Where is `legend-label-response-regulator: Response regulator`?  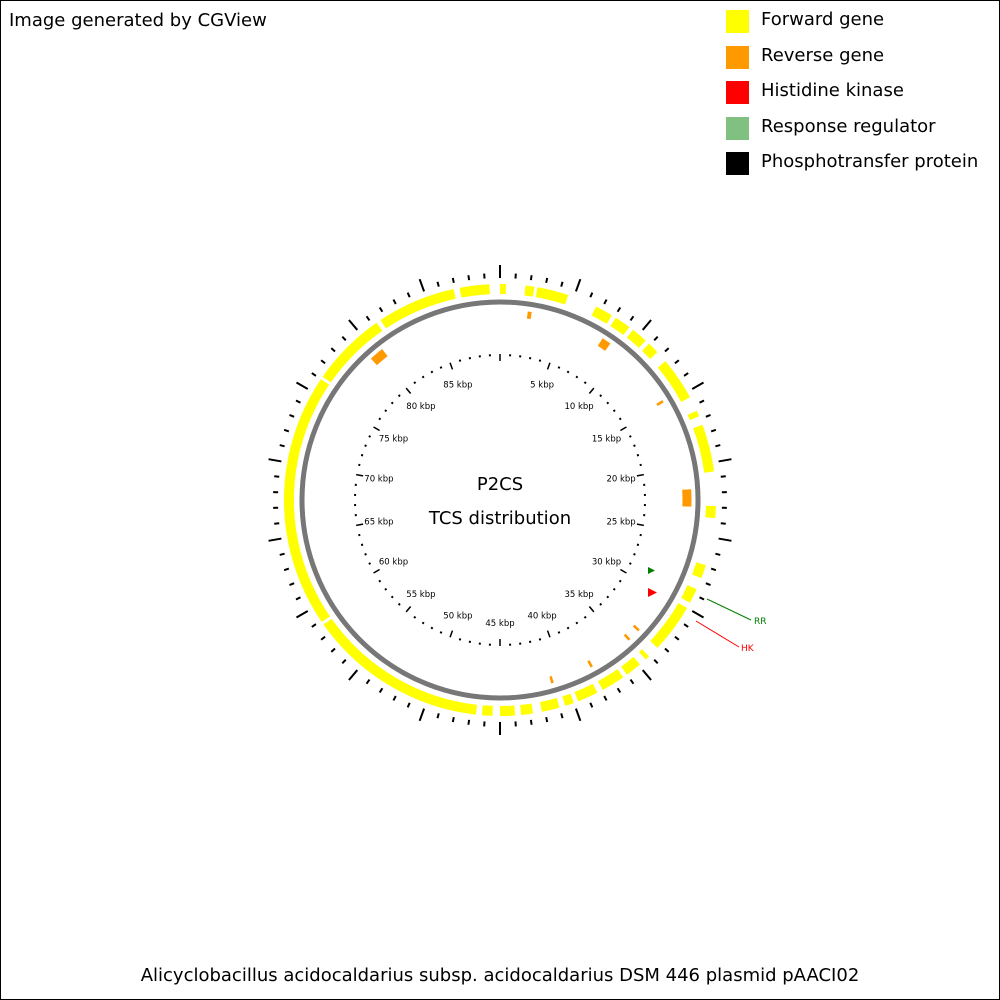
legend-label-response-regulator: Response regulator is located at coordinates (848, 126).